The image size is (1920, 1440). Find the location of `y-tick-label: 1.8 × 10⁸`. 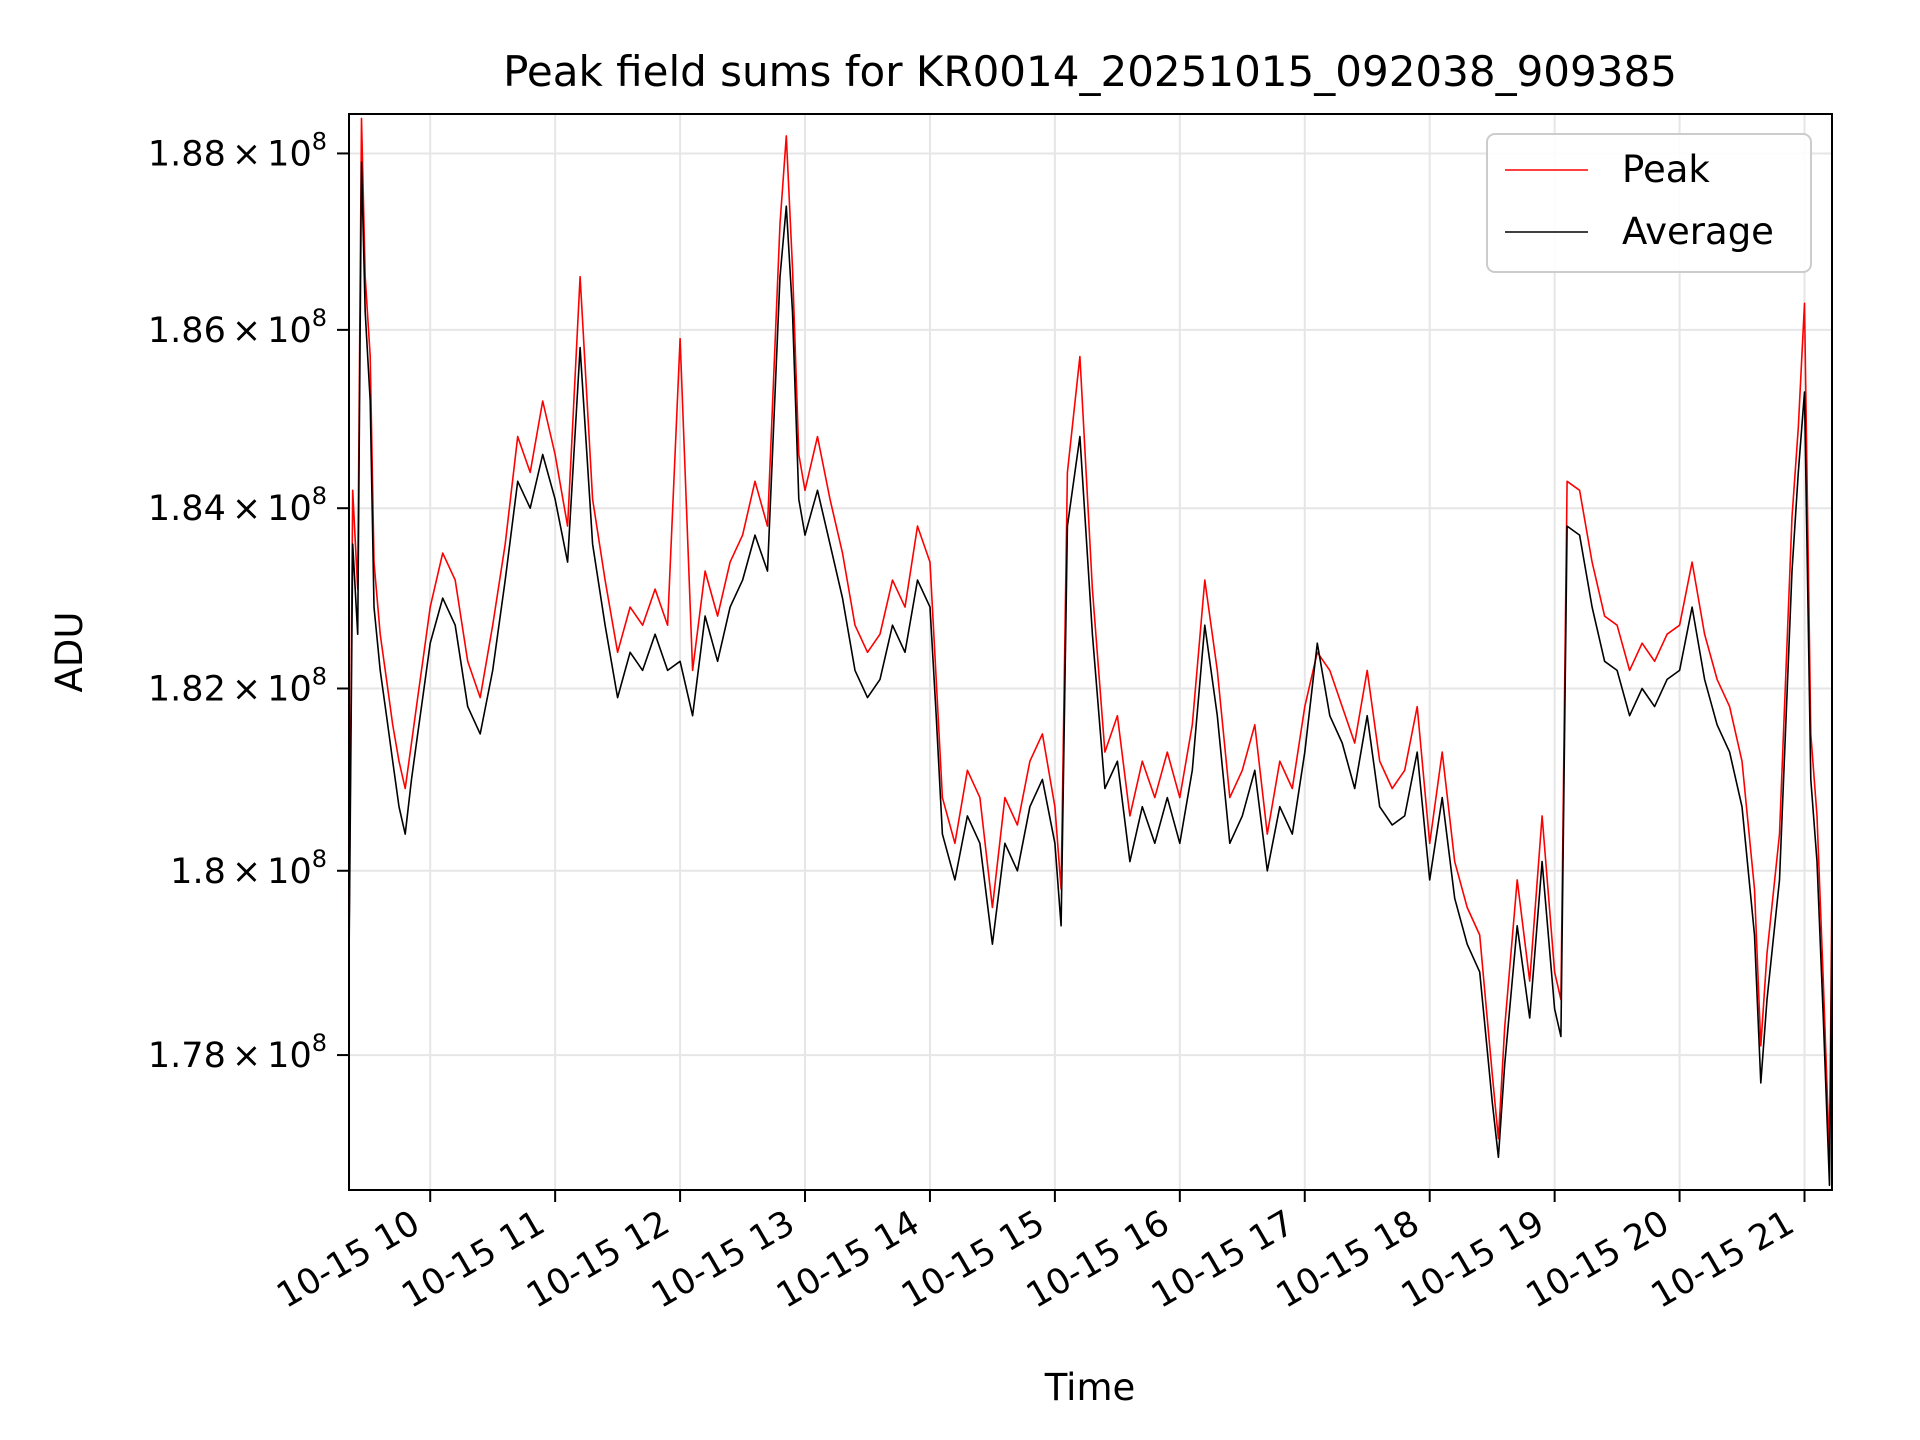

y-tick-label: 1.8 × 10⁸ is located at coordinates (248, 868).